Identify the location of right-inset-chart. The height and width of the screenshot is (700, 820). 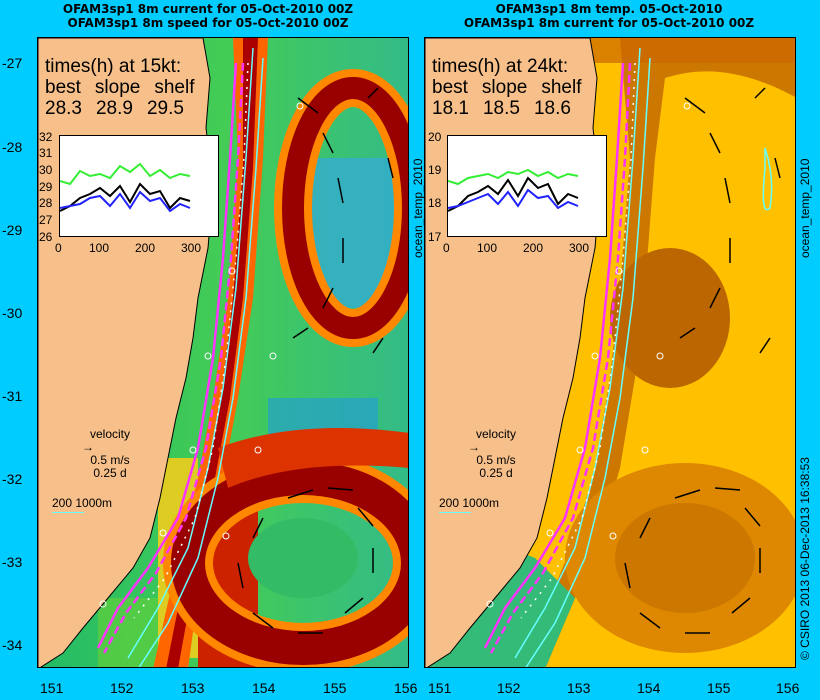
(527, 186).